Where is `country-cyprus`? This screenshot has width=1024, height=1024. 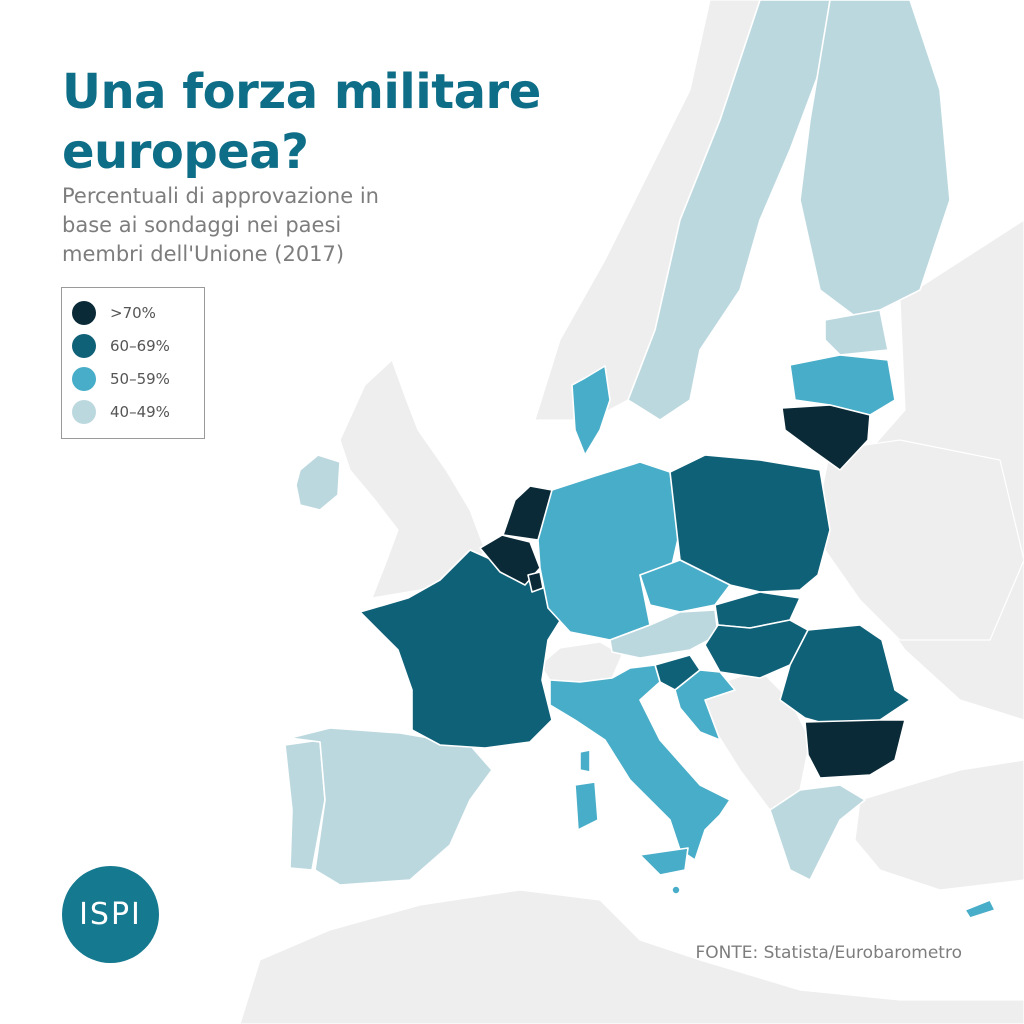
country-cyprus is located at coordinates (980, 909).